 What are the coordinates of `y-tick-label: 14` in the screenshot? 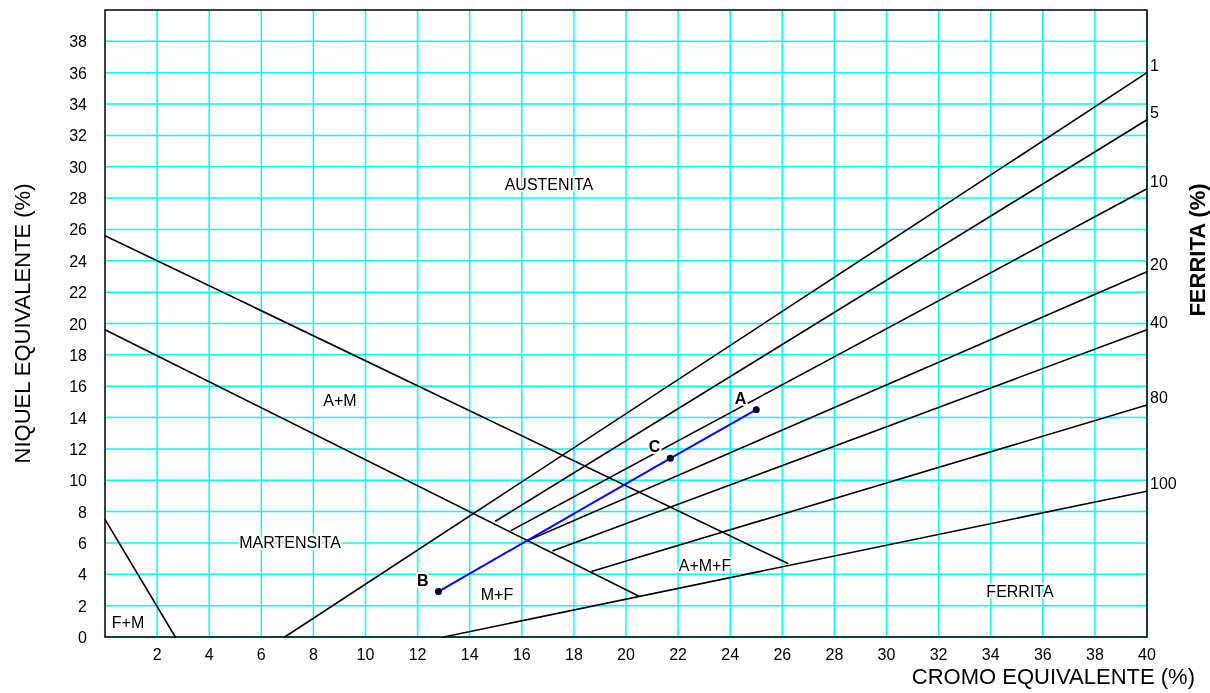 It's located at (78, 418).